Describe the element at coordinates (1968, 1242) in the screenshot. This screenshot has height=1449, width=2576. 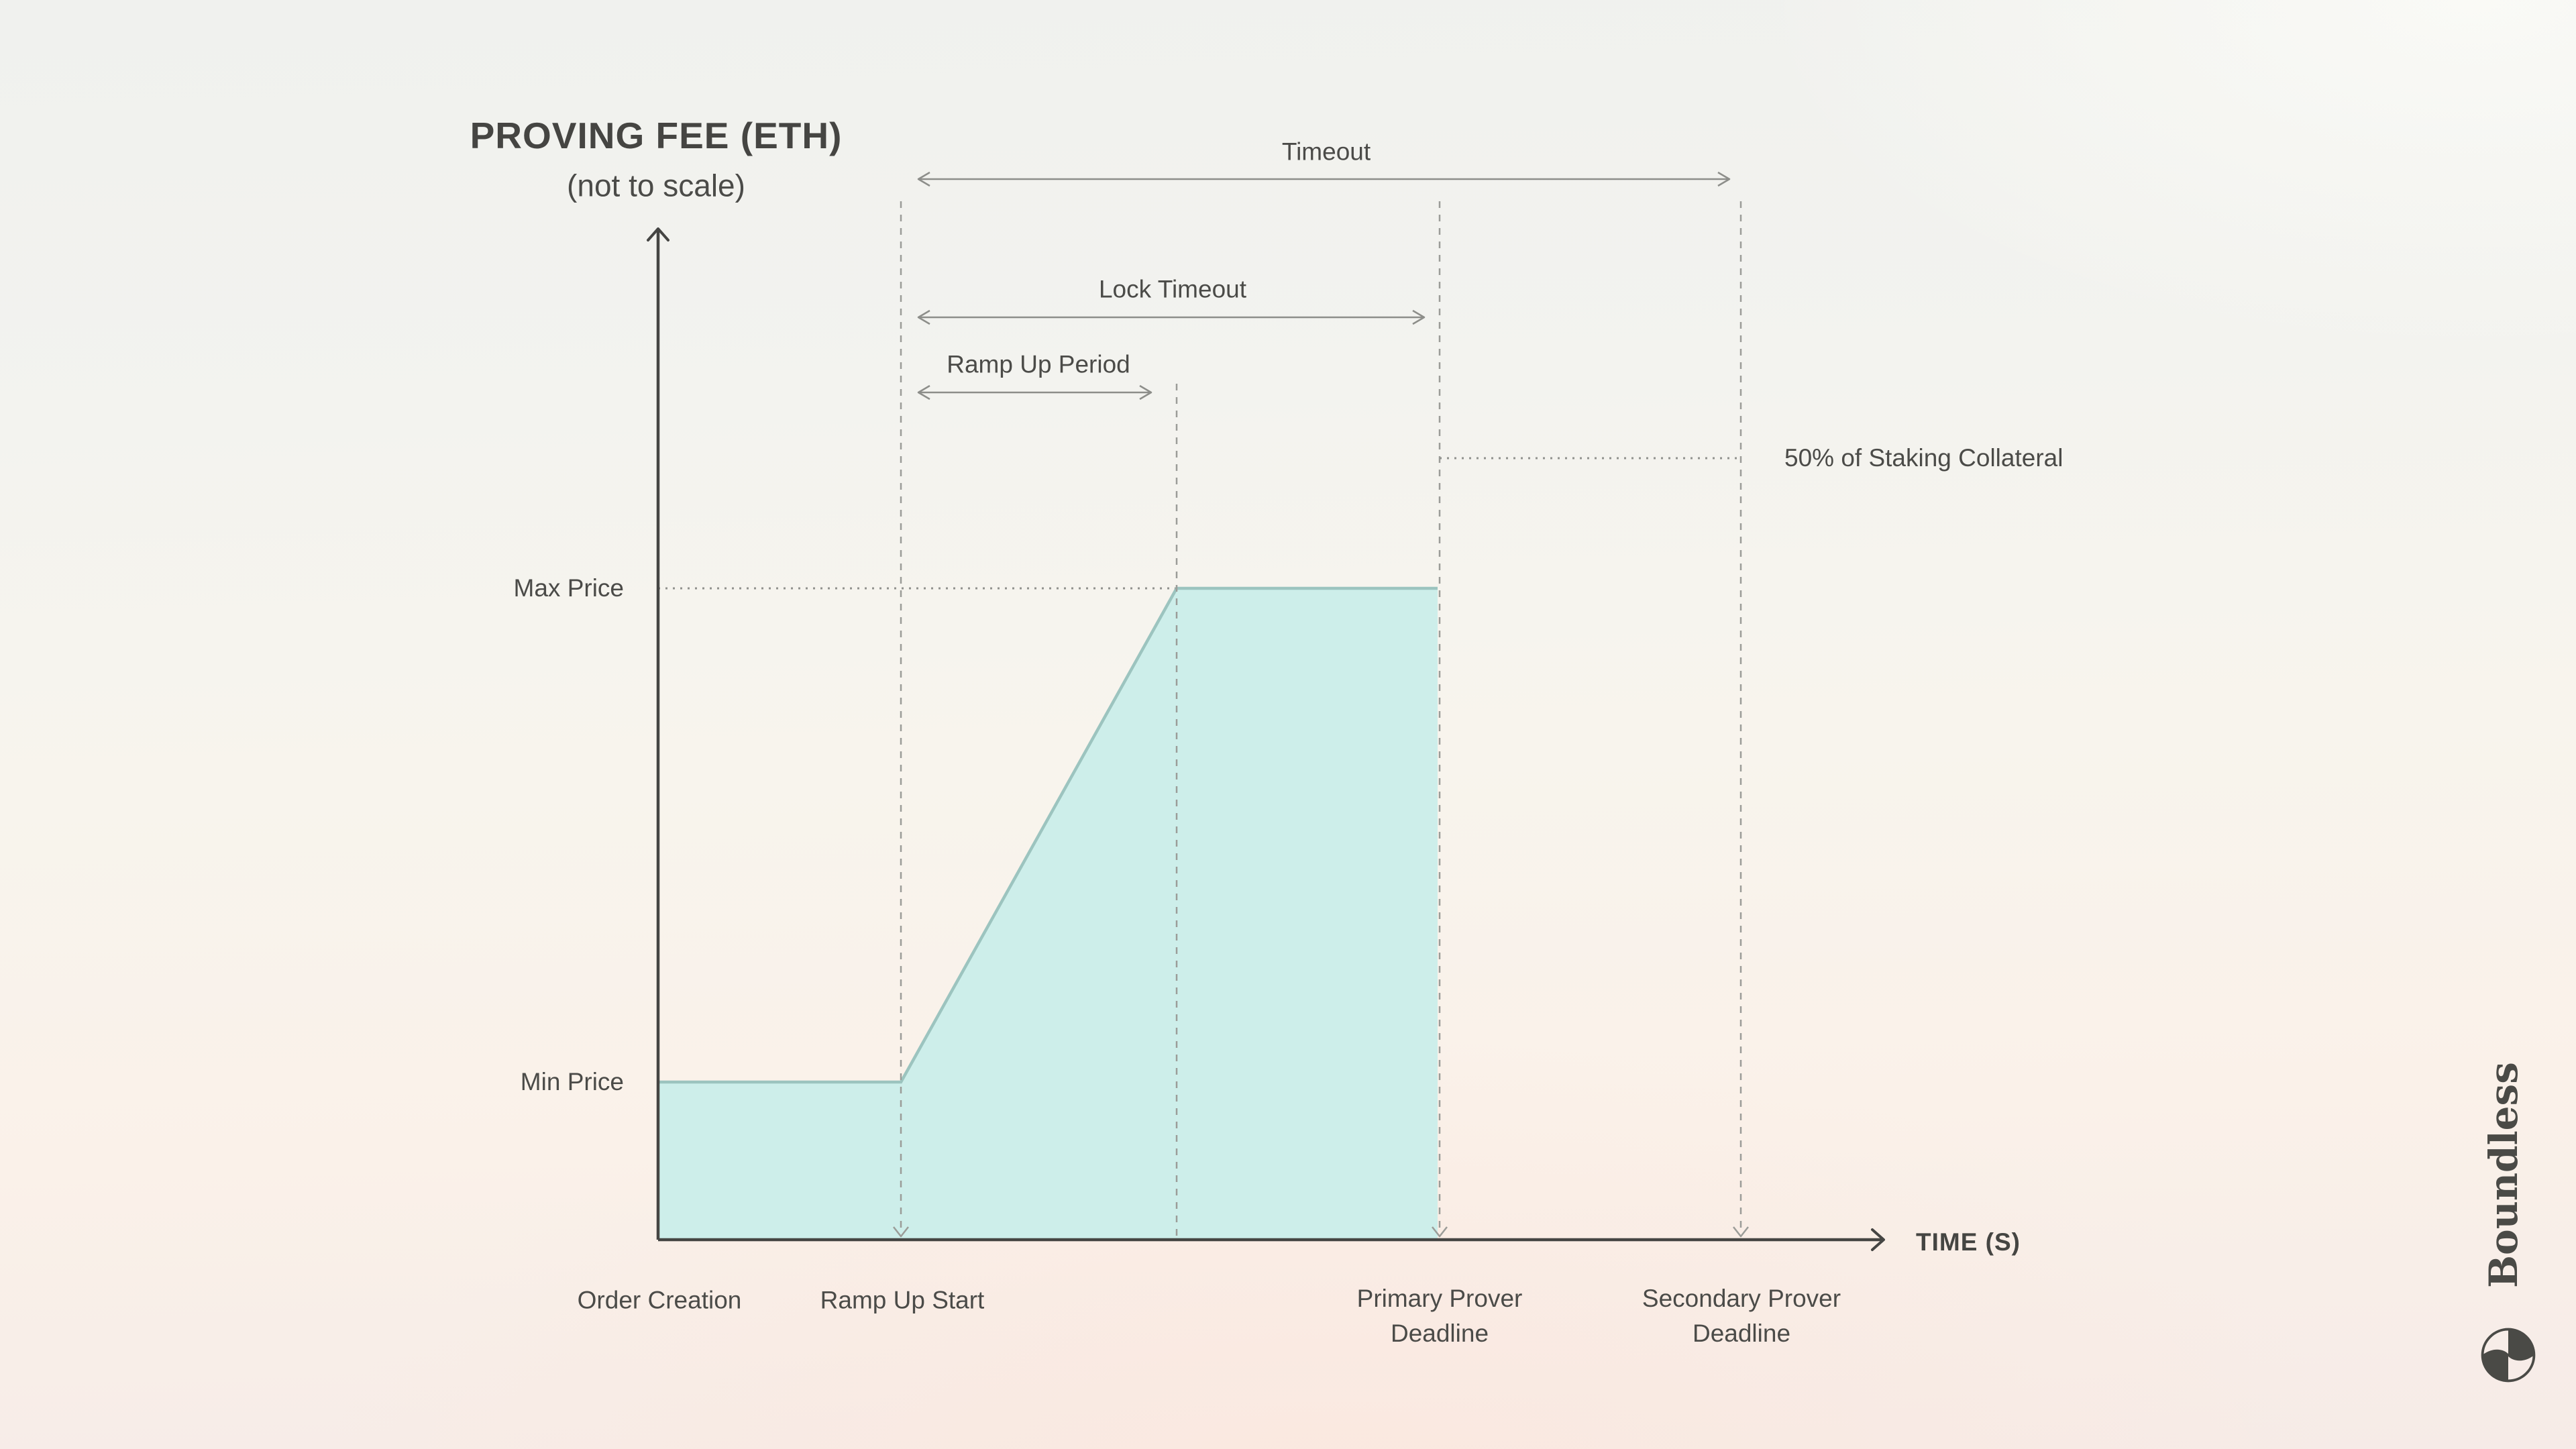
I see `x-axis-title: TIME (S)` at that location.